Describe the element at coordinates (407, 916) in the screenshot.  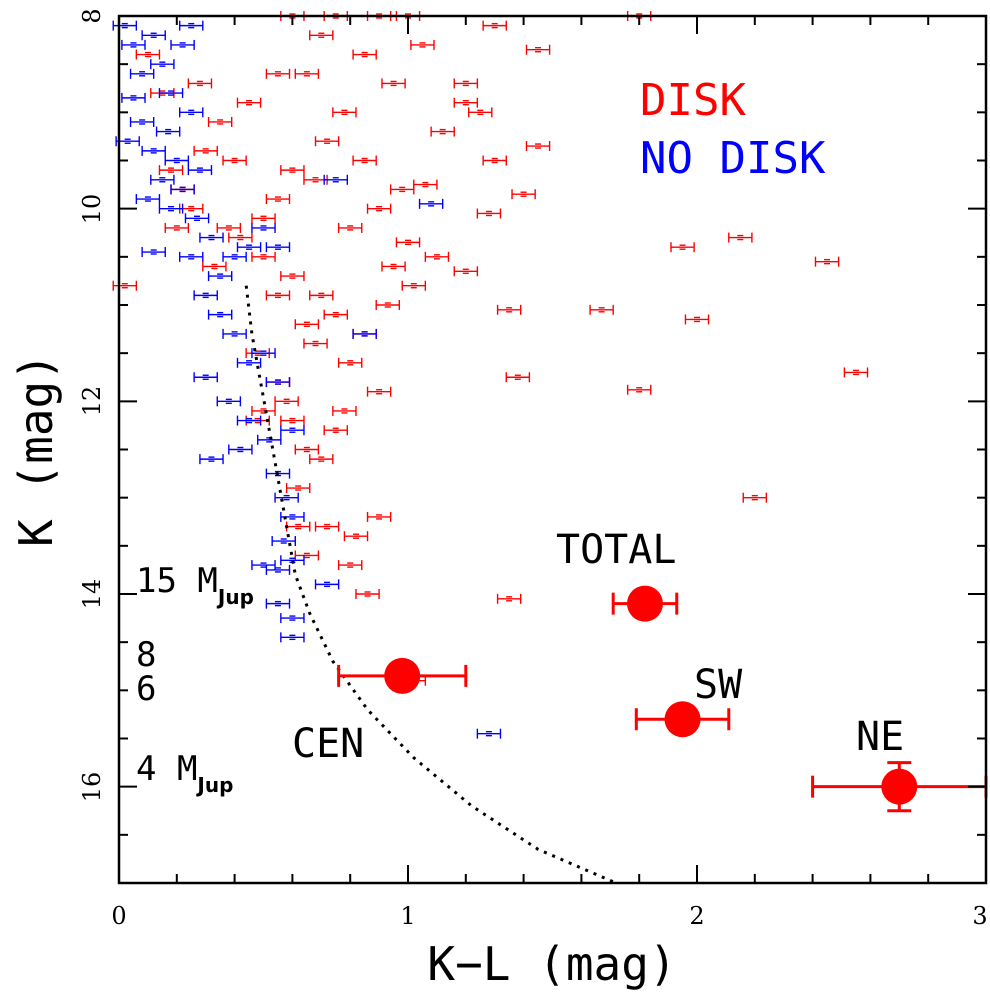
I see `x-tick-1: 1` at that location.